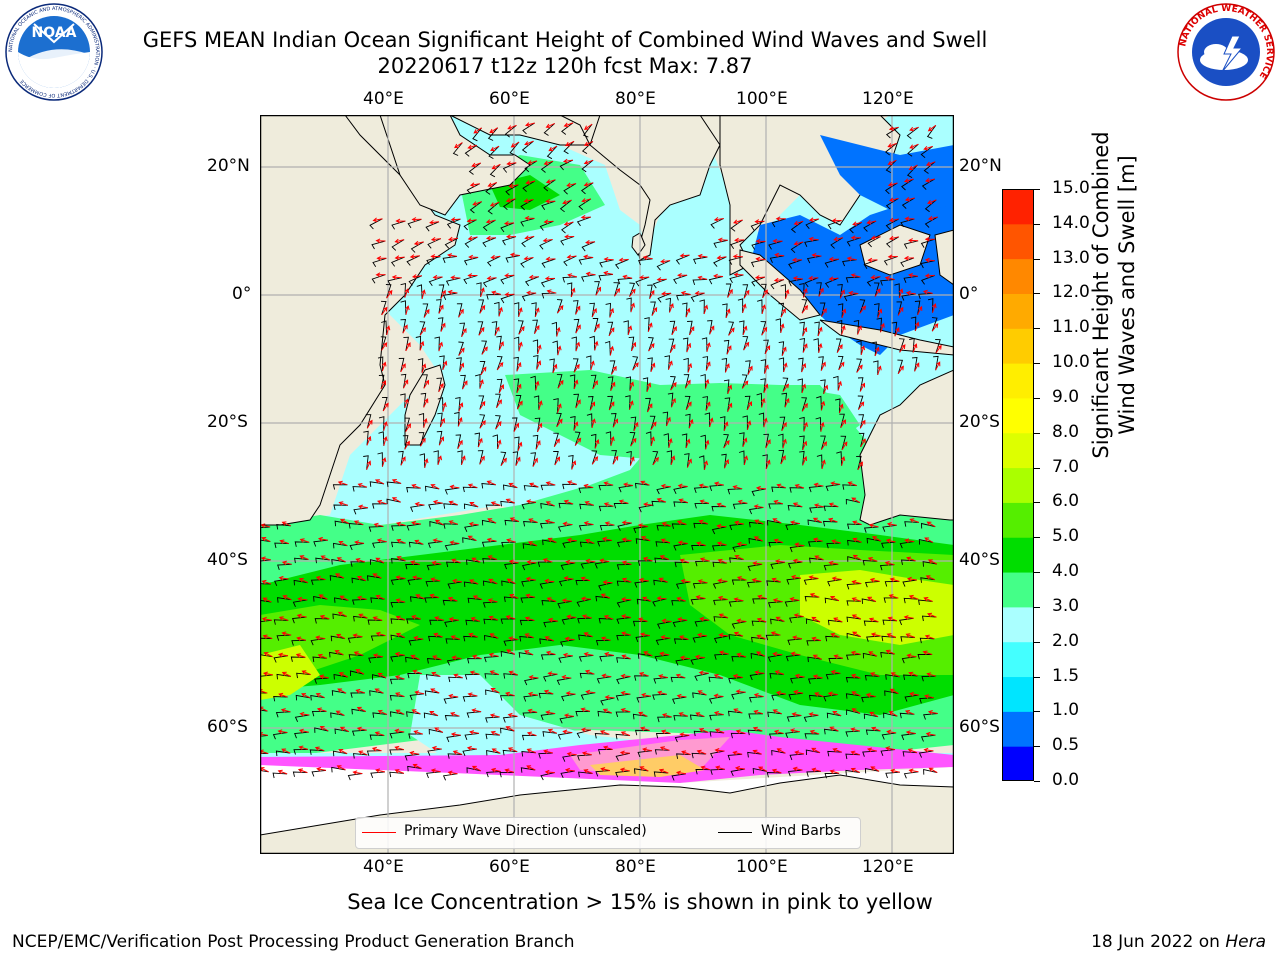  Describe the element at coordinates (383, 867) in the screenshot. I see `lon-label-bottom: 40°E` at that location.